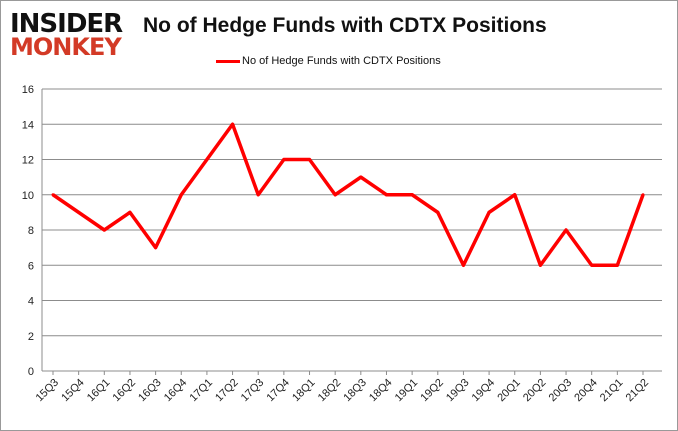 Image resolution: width=678 pixels, height=431 pixels. I want to click on x-tick-label: 18Q2, so click(330, 391).